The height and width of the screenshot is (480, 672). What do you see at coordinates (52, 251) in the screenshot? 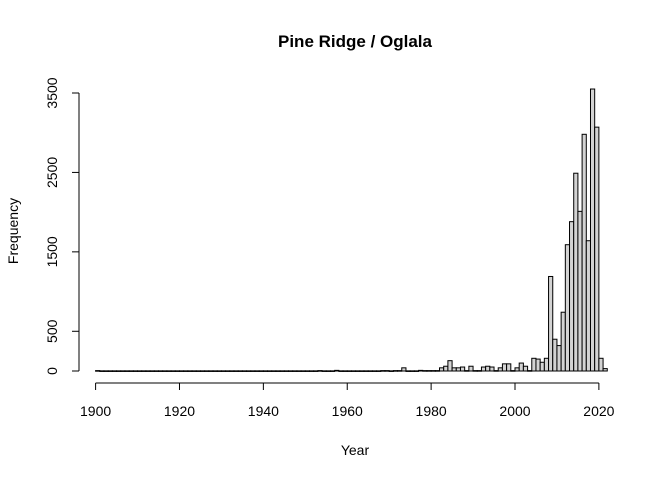
I see `y-tick-label: 1500` at bounding box center [52, 251].